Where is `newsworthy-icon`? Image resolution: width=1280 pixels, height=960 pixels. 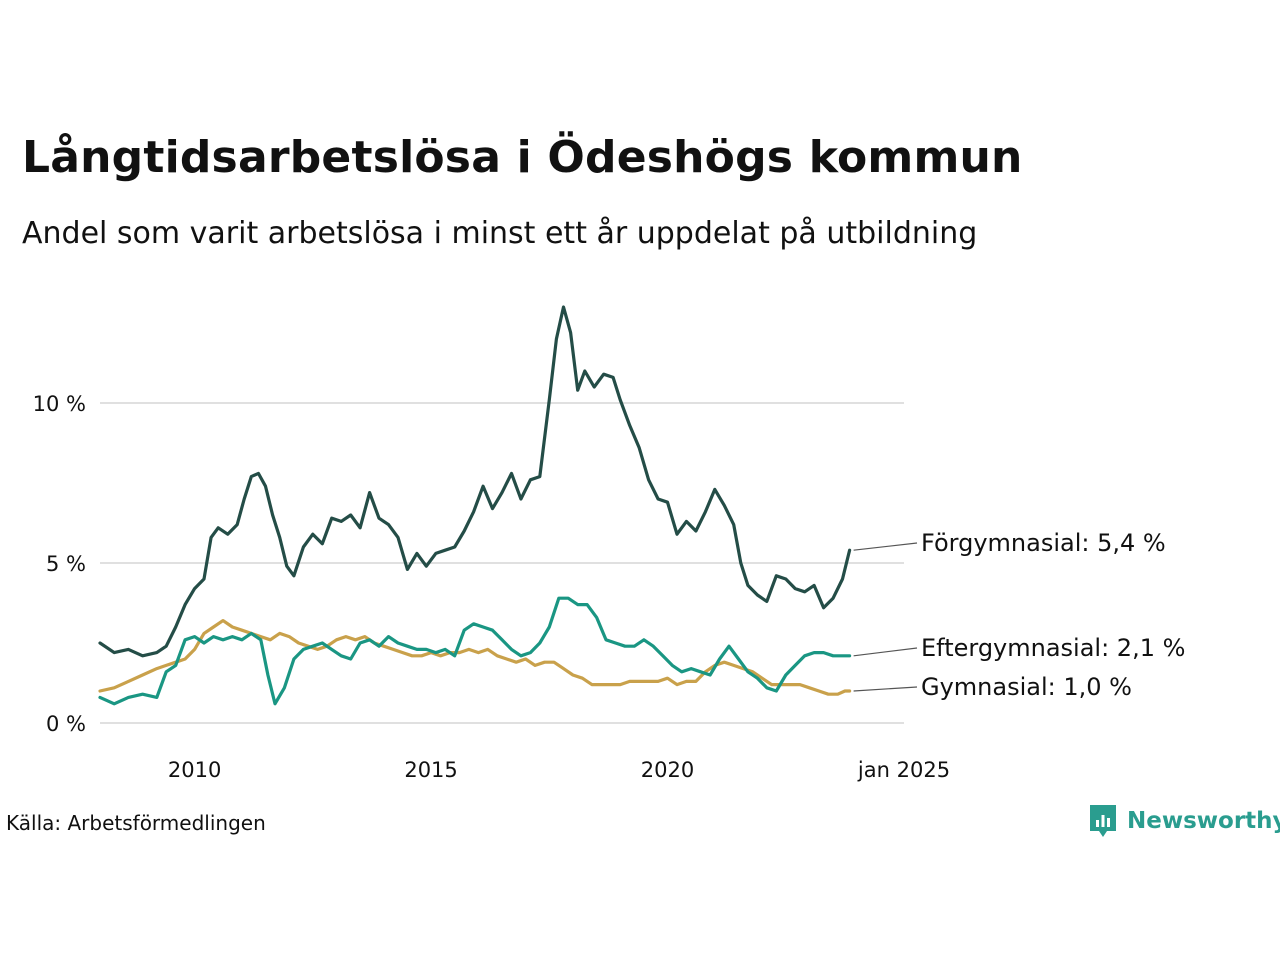
newsworthy-icon is located at coordinates (1103, 821).